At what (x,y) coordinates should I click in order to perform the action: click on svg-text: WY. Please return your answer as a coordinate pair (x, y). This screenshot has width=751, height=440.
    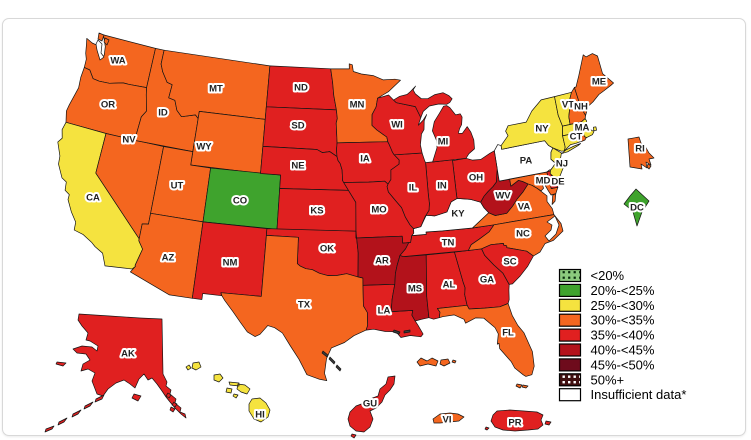
    Looking at the image, I should click on (204, 147).